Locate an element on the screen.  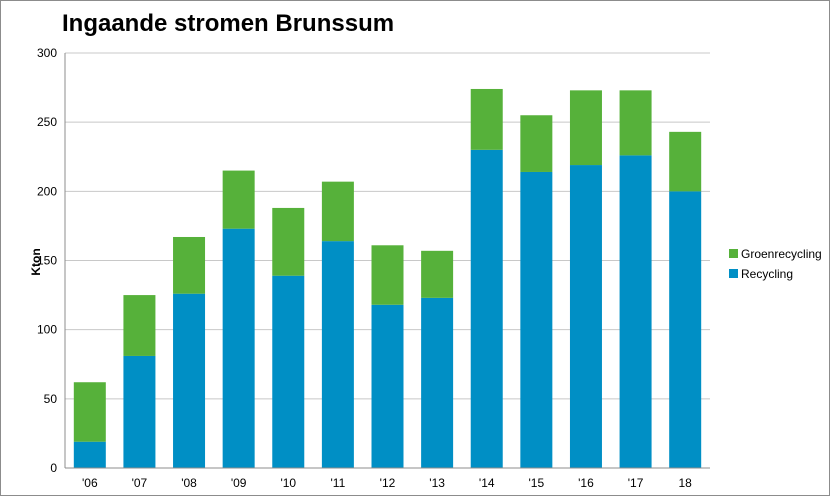
x-tick-label: '17 is located at coordinates (636, 483).